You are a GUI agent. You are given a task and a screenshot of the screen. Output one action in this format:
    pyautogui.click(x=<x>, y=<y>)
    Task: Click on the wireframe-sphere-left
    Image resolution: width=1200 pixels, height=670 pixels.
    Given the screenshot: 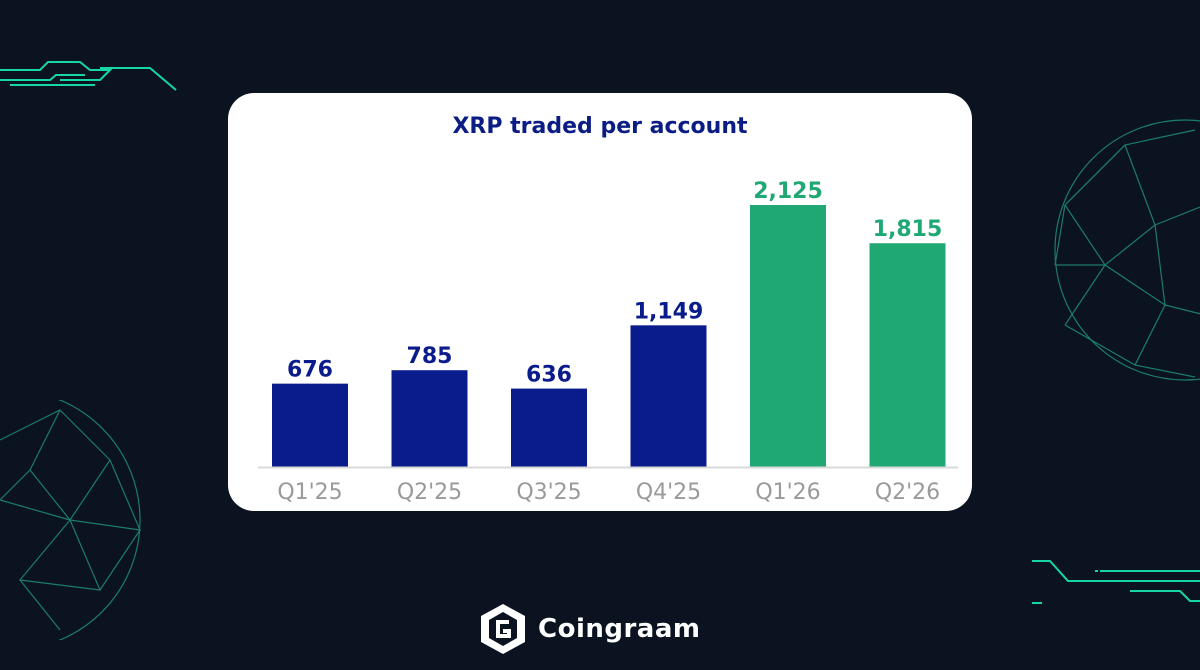 What is the action you would take?
    pyautogui.click(x=70, y=520)
    